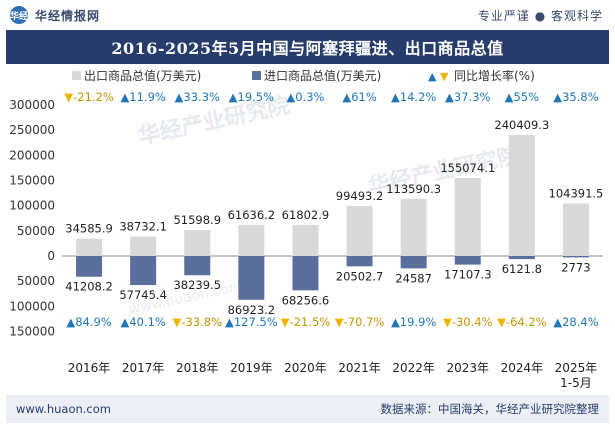 The height and width of the screenshot is (427, 615). I want to click on growth-value: 40.1%, so click(147, 322).